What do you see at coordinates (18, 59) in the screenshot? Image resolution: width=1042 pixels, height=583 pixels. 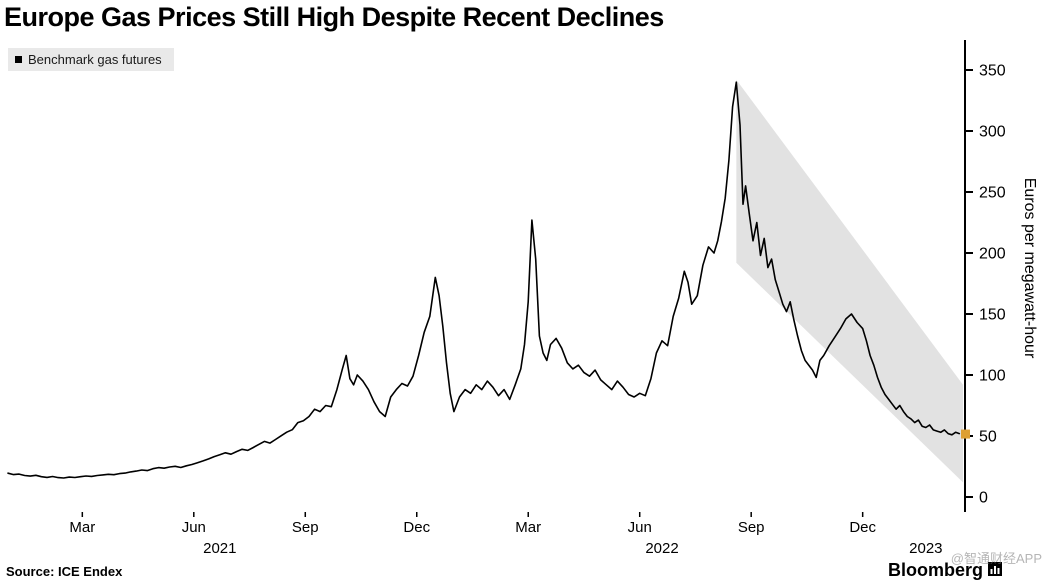 I see `legend-swatch-icon` at bounding box center [18, 59].